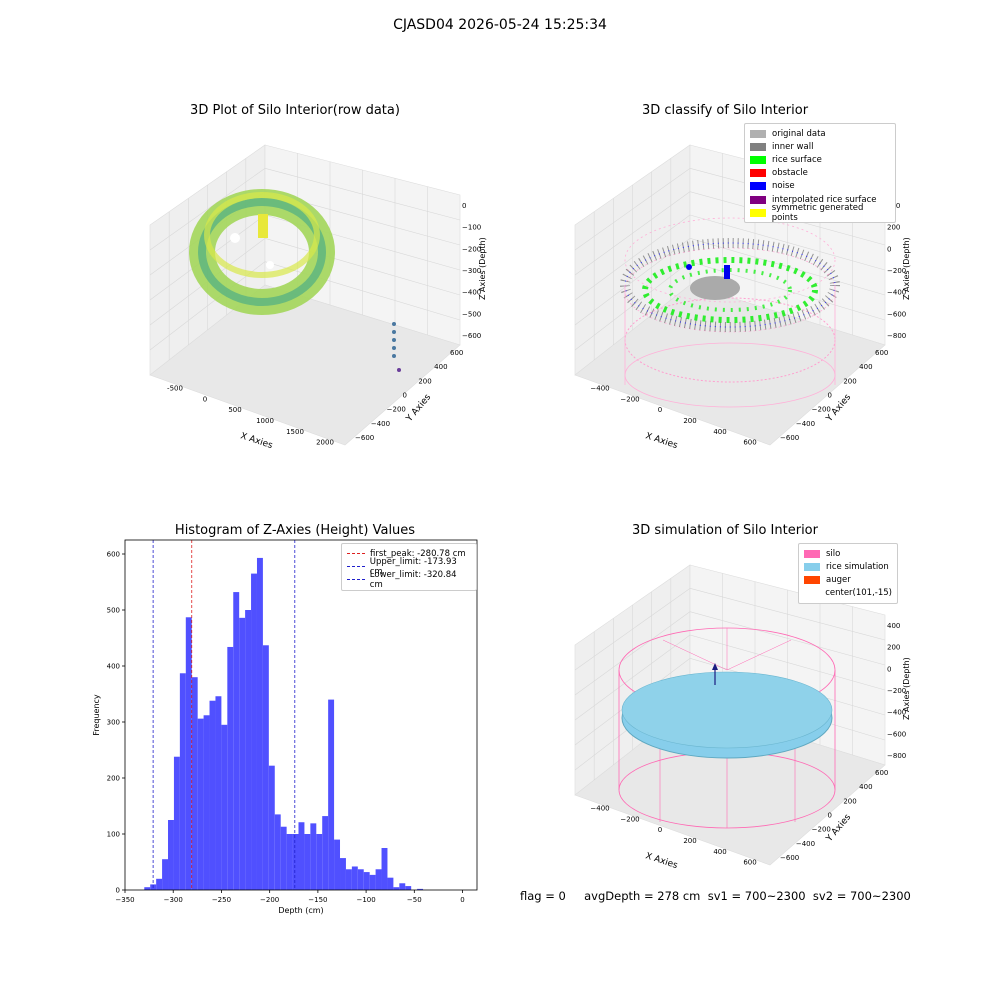 The width and height of the screenshot is (1000, 1000). What do you see at coordinates (797, 159) in the screenshot?
I see `classify-legend-label: rice surface` at bounding box center [797, 159].